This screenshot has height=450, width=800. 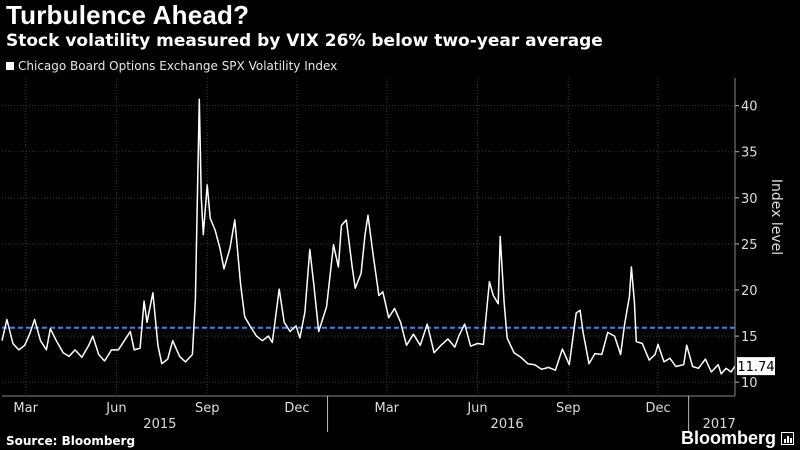 I want to click on y-tick-label: 10, so click(x=749, y=383).